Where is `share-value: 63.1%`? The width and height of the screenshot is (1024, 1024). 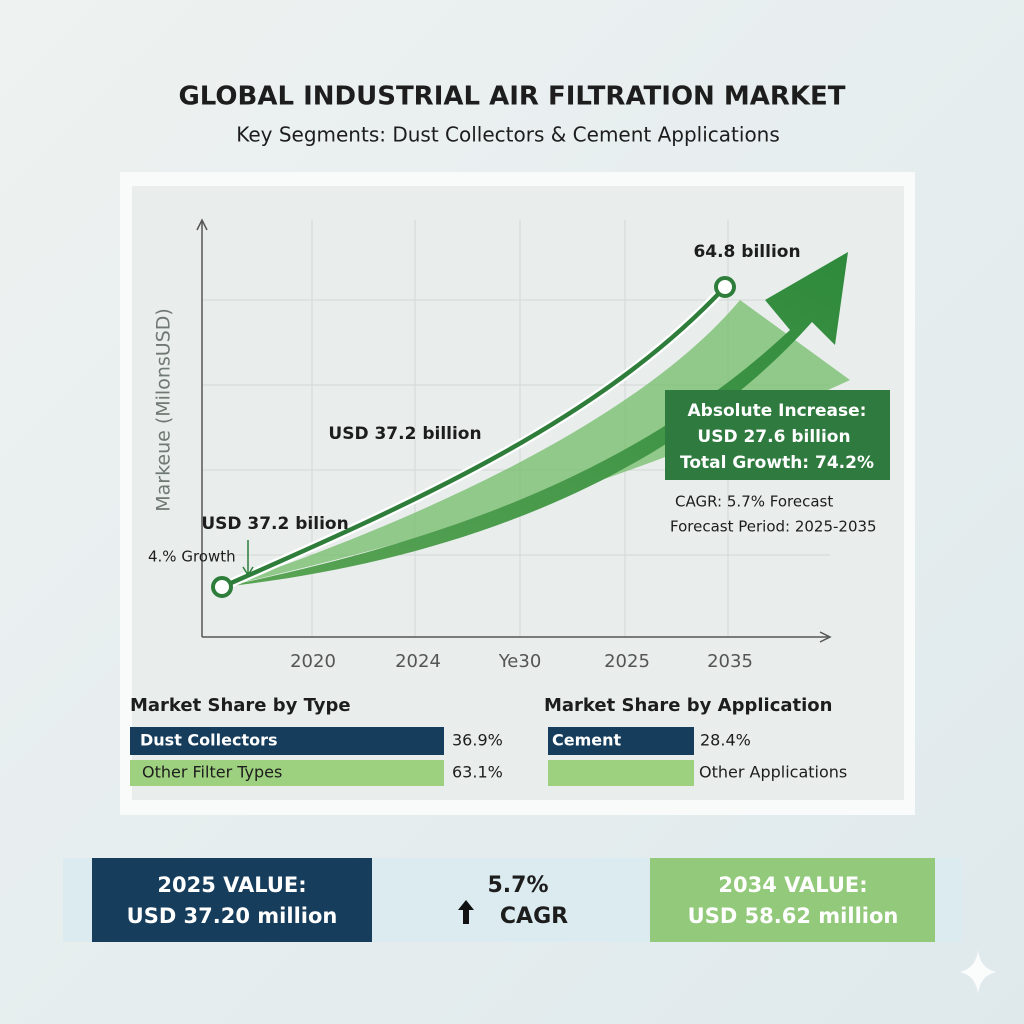
share-value: 63.1% is located at coordinates (477, 772).